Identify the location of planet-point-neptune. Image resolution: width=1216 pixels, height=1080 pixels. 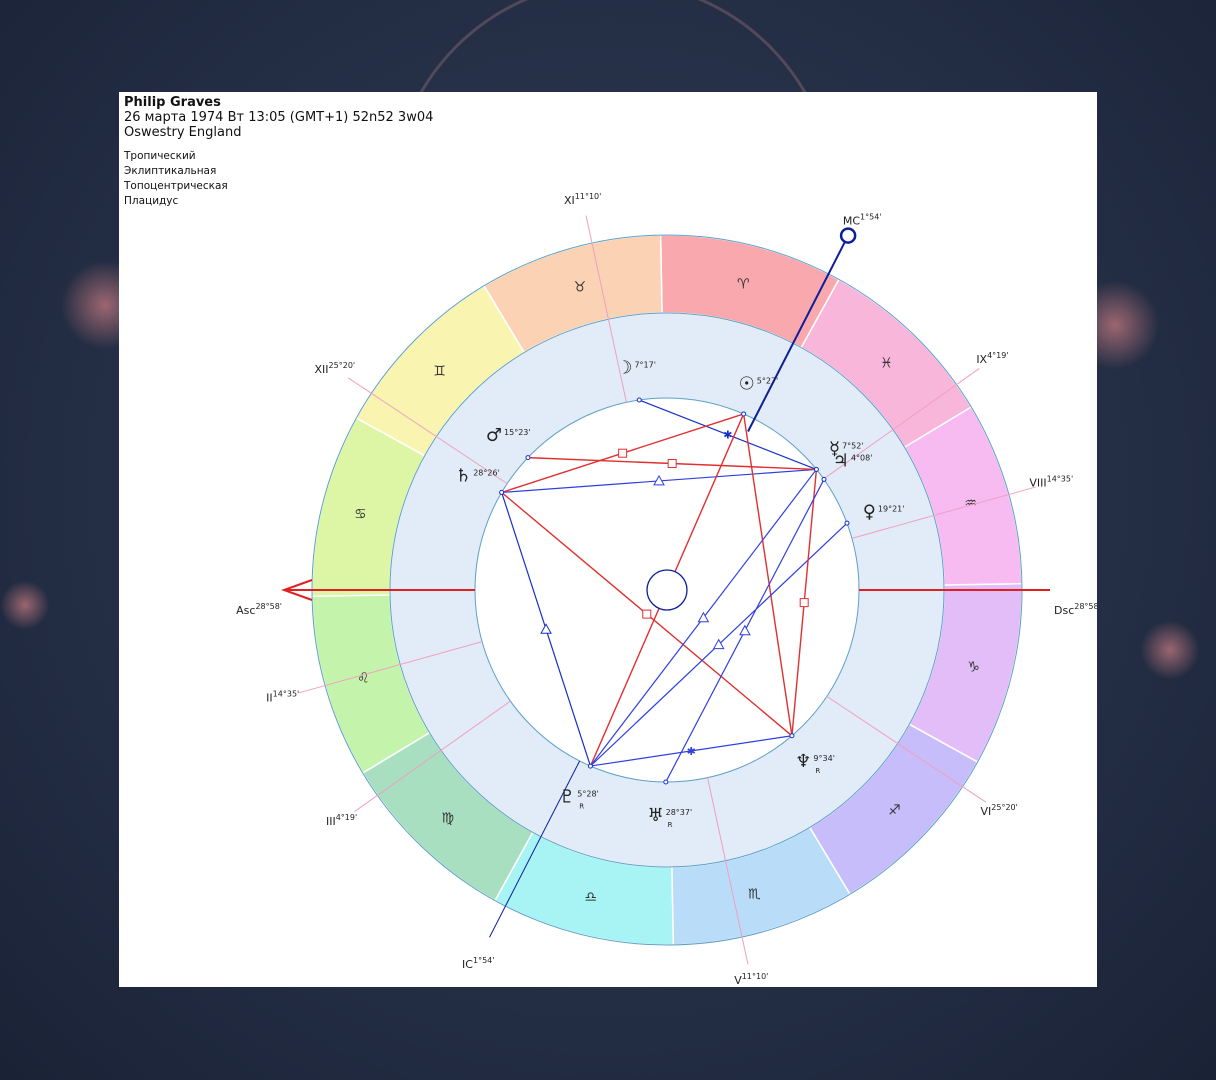
(792, 736).